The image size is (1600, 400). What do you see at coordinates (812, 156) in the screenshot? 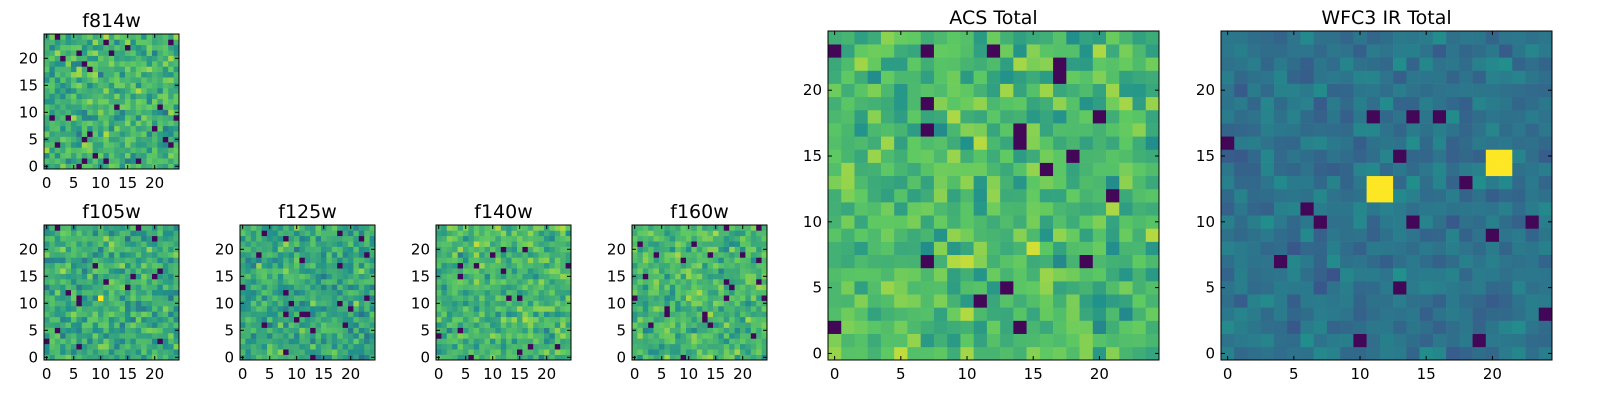
I see `y-tick-label: 15` at bounding box center [812, 156].